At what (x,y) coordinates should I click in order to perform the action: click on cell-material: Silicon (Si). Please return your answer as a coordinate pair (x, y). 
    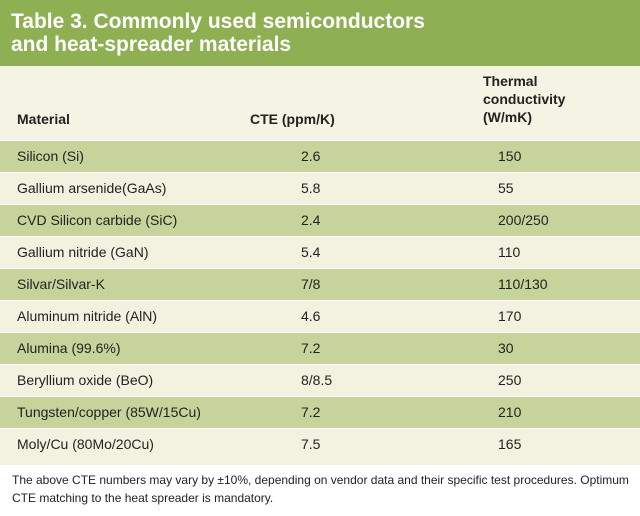
    Looking at the image, I should click on (50, 156).